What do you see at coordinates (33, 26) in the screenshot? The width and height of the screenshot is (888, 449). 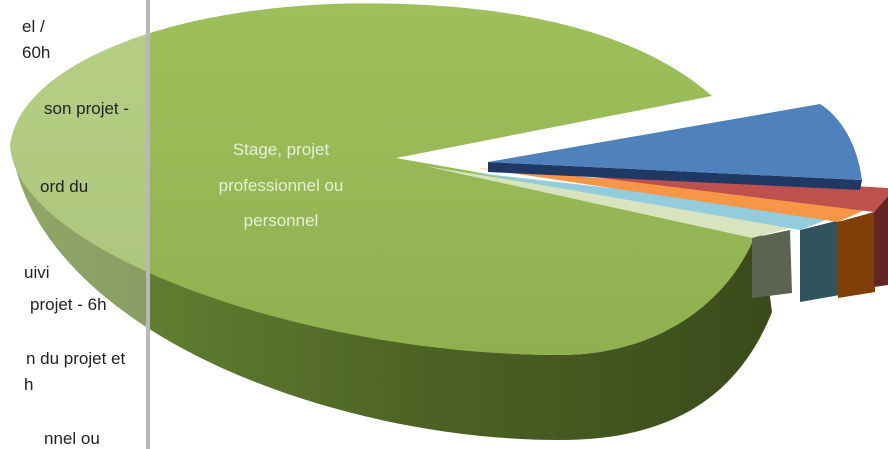 I see `legend-line: el /` at bounding box center [33, 26].